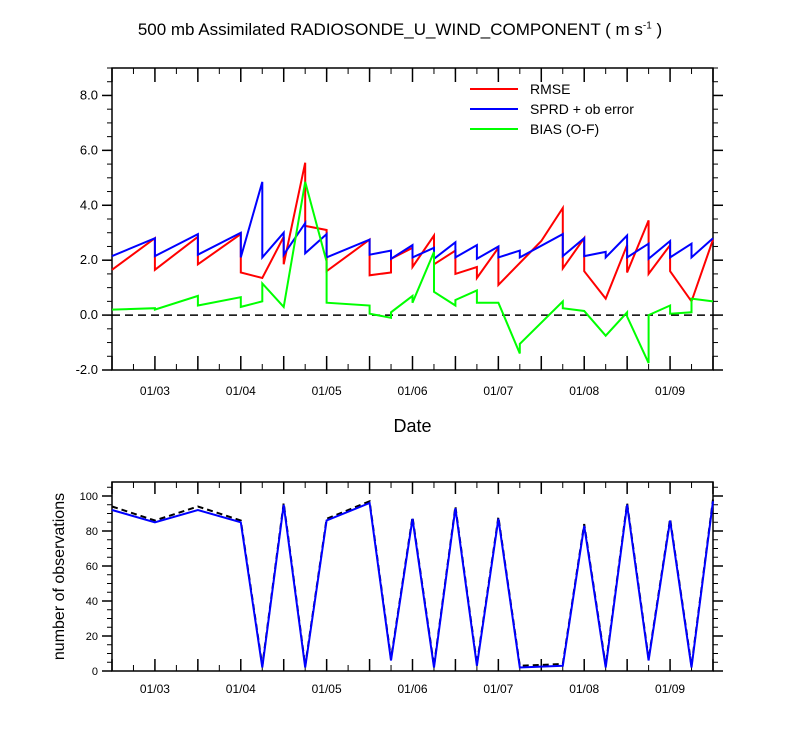  I want to click on top-chart-y-tick-label: 8.0, so click(89, 94).